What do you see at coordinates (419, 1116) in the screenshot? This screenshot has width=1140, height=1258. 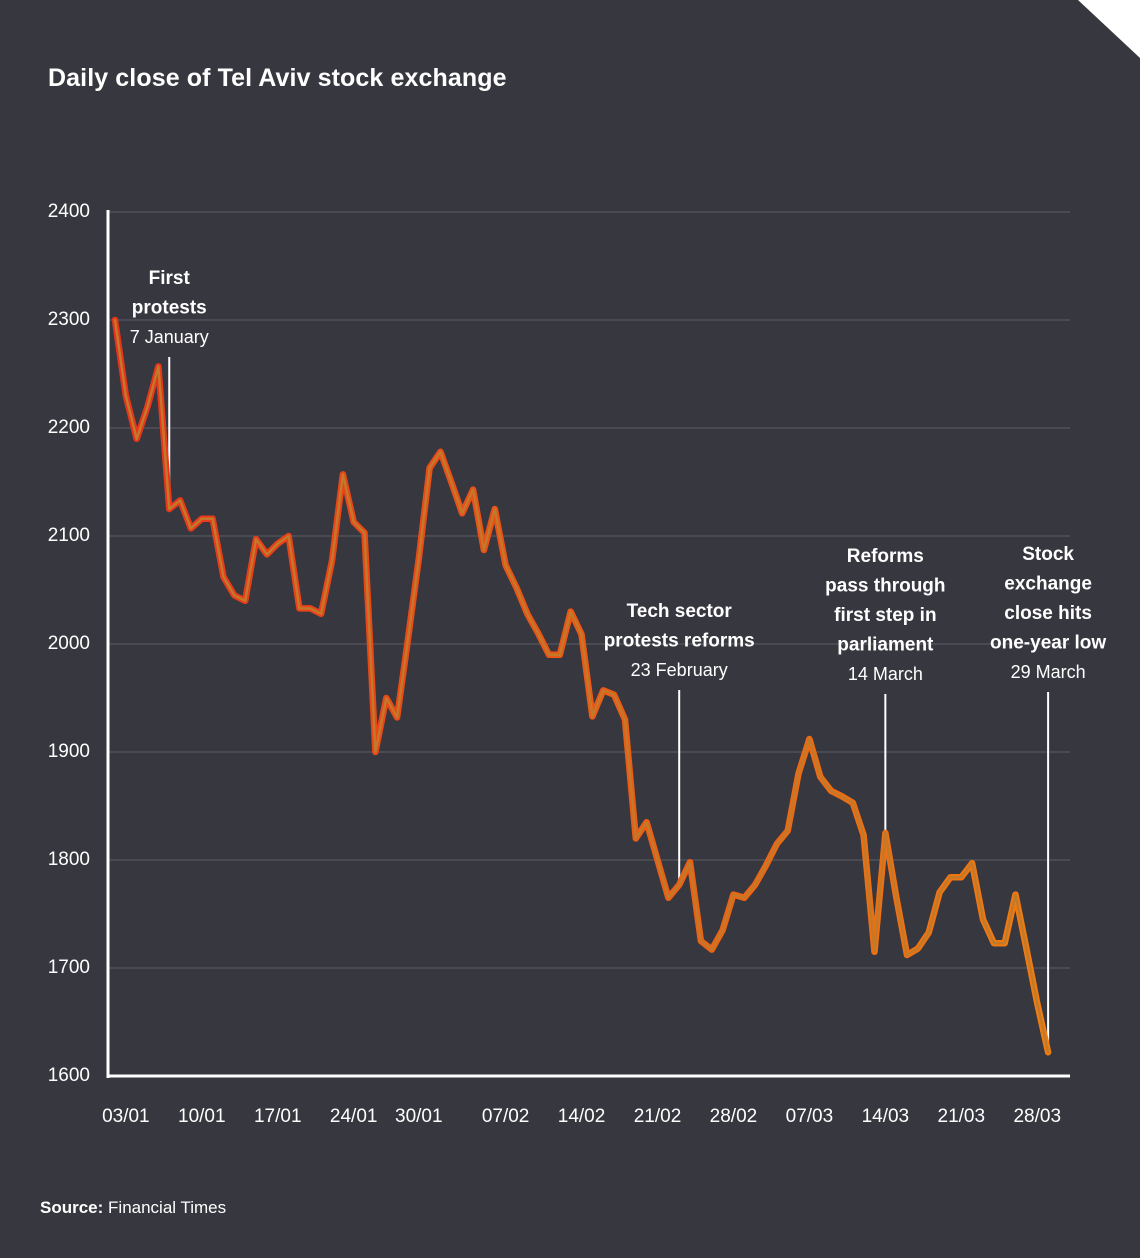 I see `x-tick-label: 30/01` at bounding box center [419, 1116].